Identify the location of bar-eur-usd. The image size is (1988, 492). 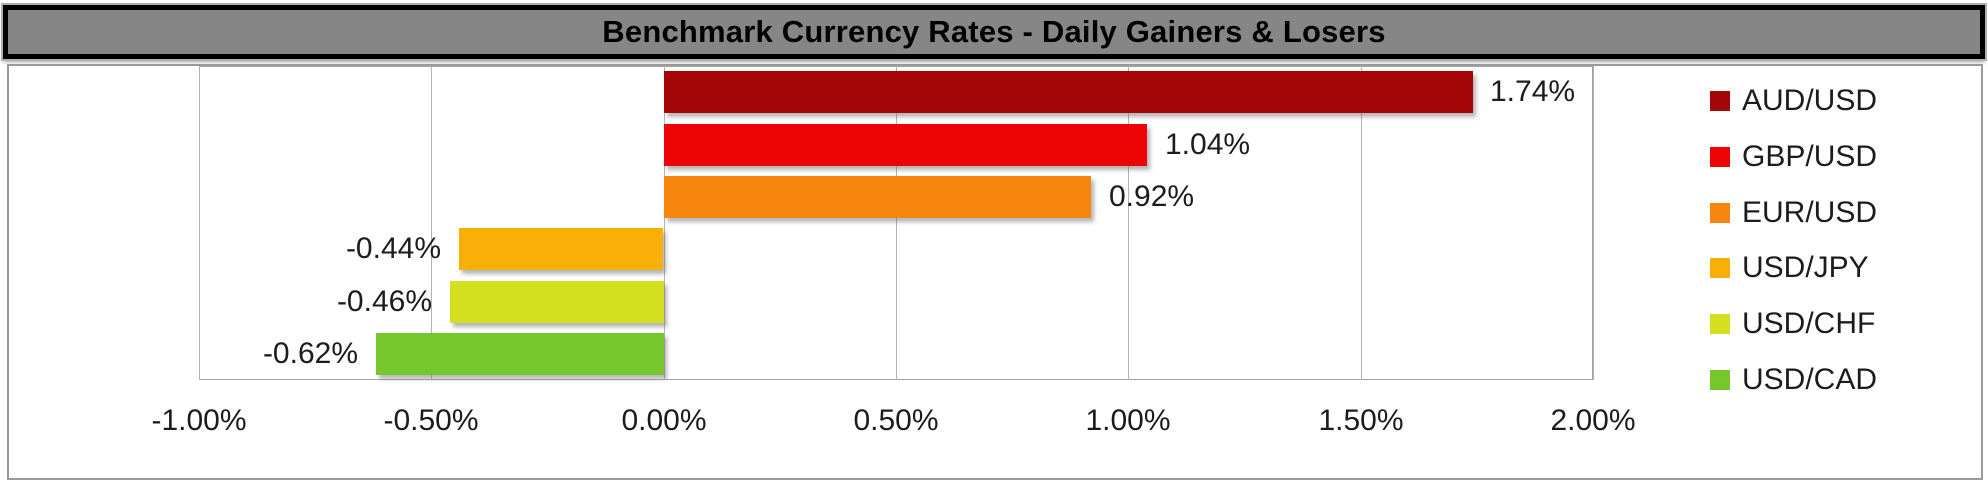
(877, 197).